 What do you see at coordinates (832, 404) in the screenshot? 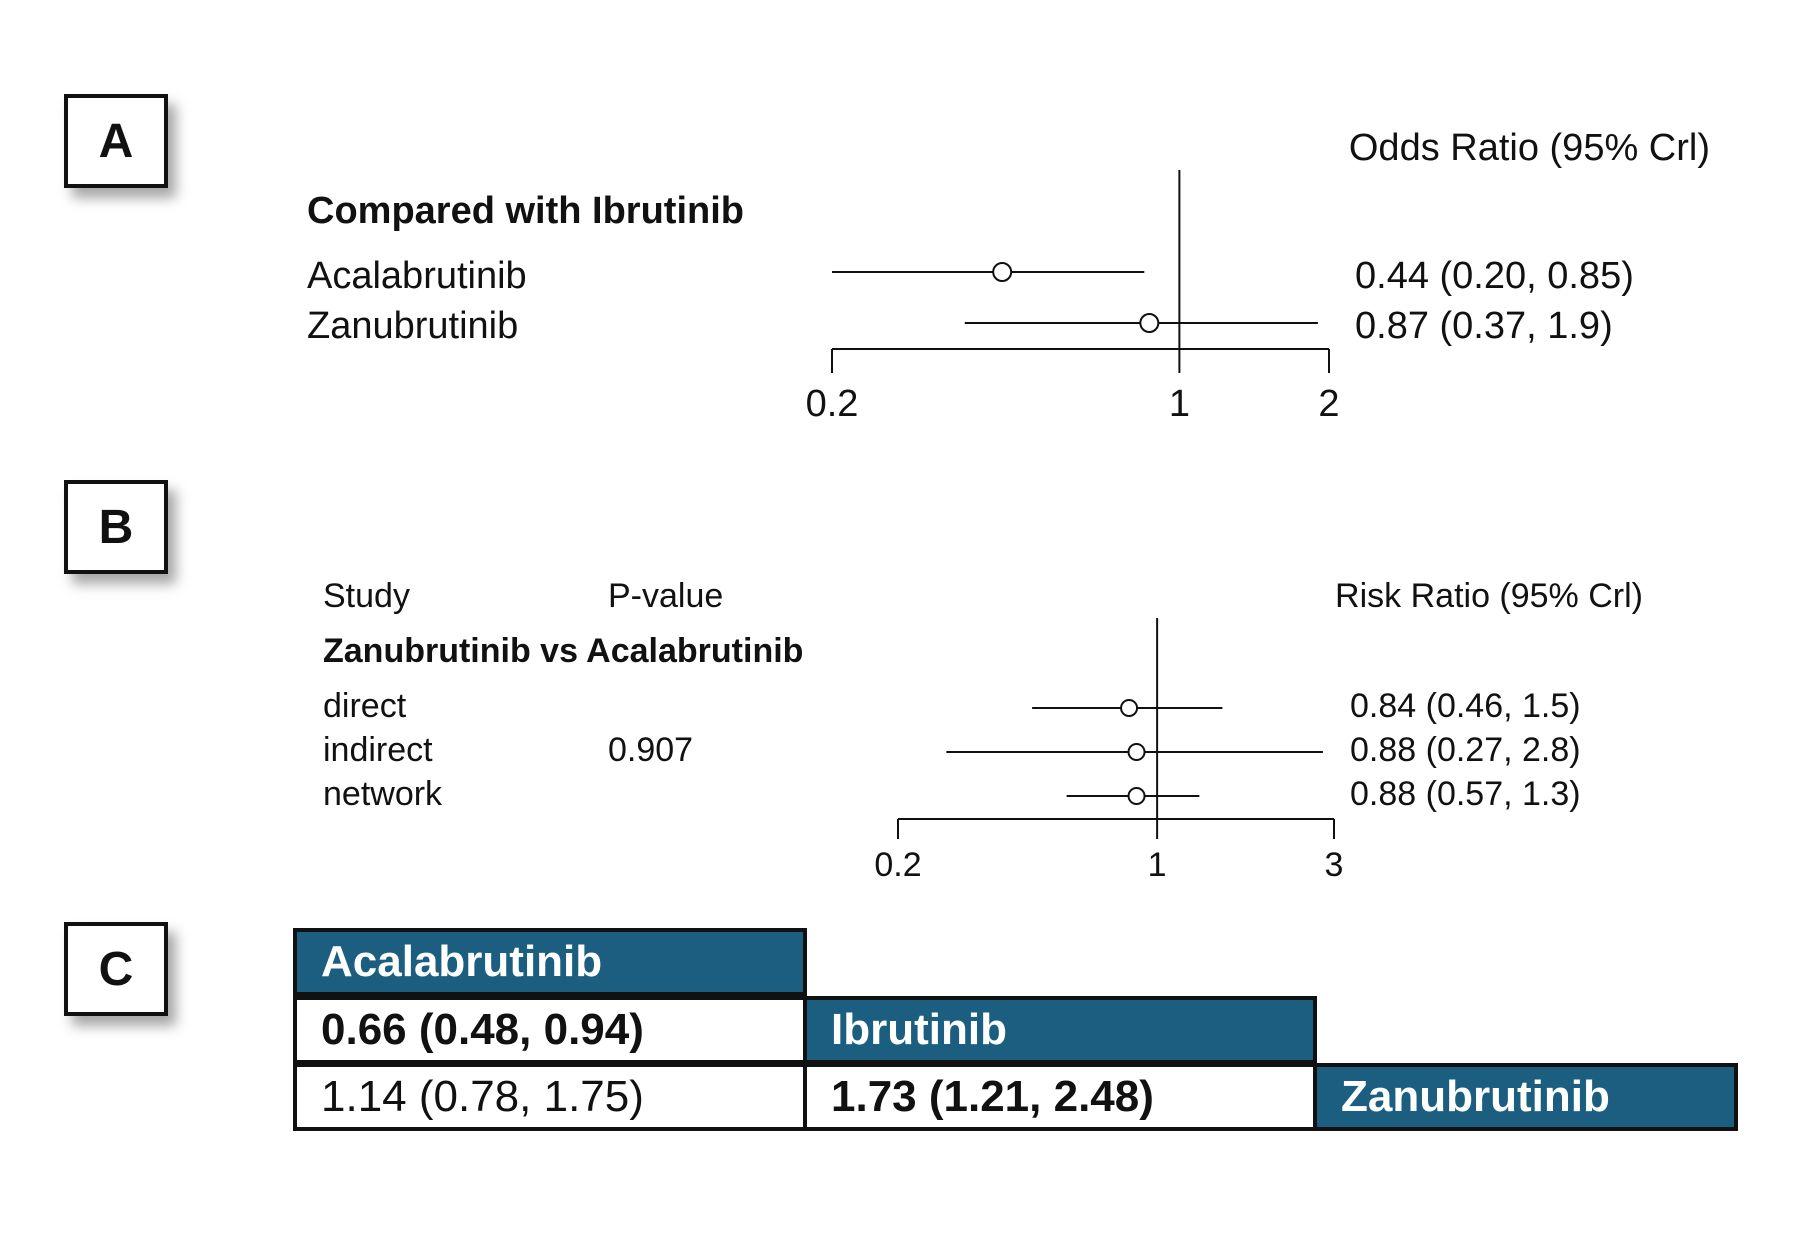
I see `forest-a-tick-label-0: 0.2` at bounding box center [832, 404].